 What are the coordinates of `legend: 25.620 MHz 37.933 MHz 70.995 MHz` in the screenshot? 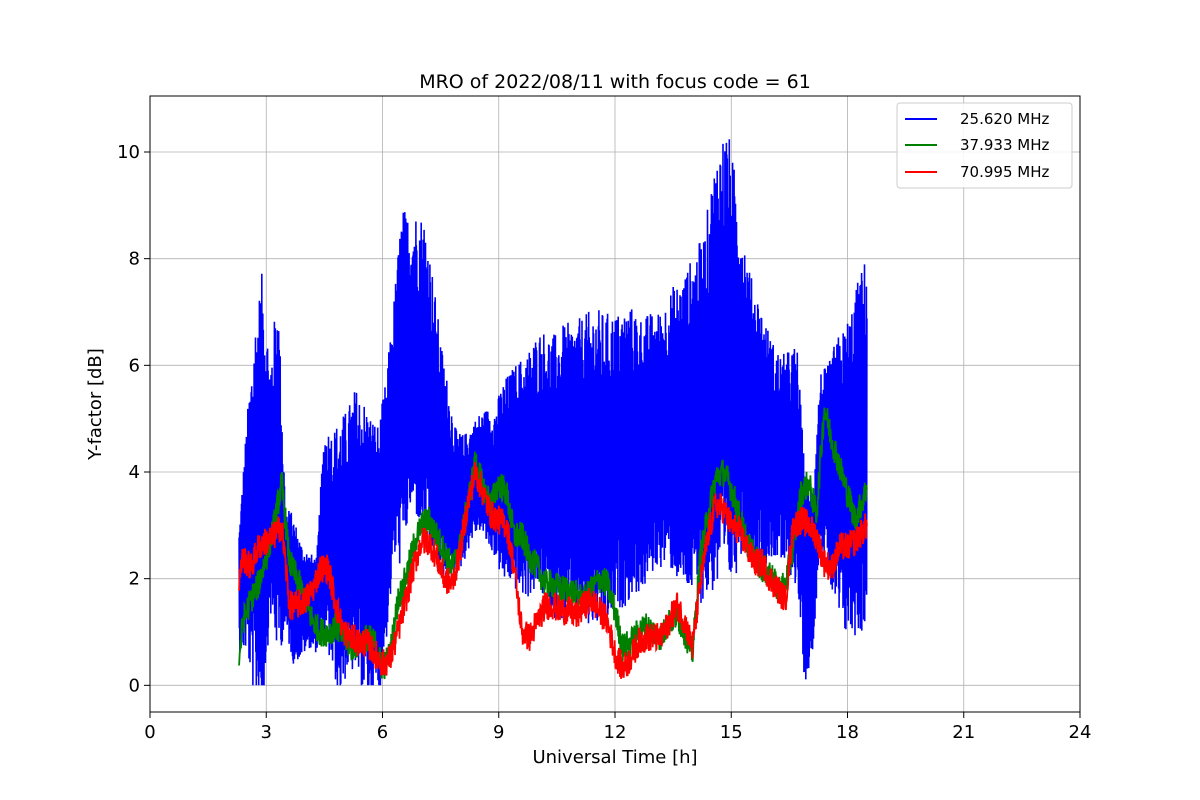 It's located at (984, 145).